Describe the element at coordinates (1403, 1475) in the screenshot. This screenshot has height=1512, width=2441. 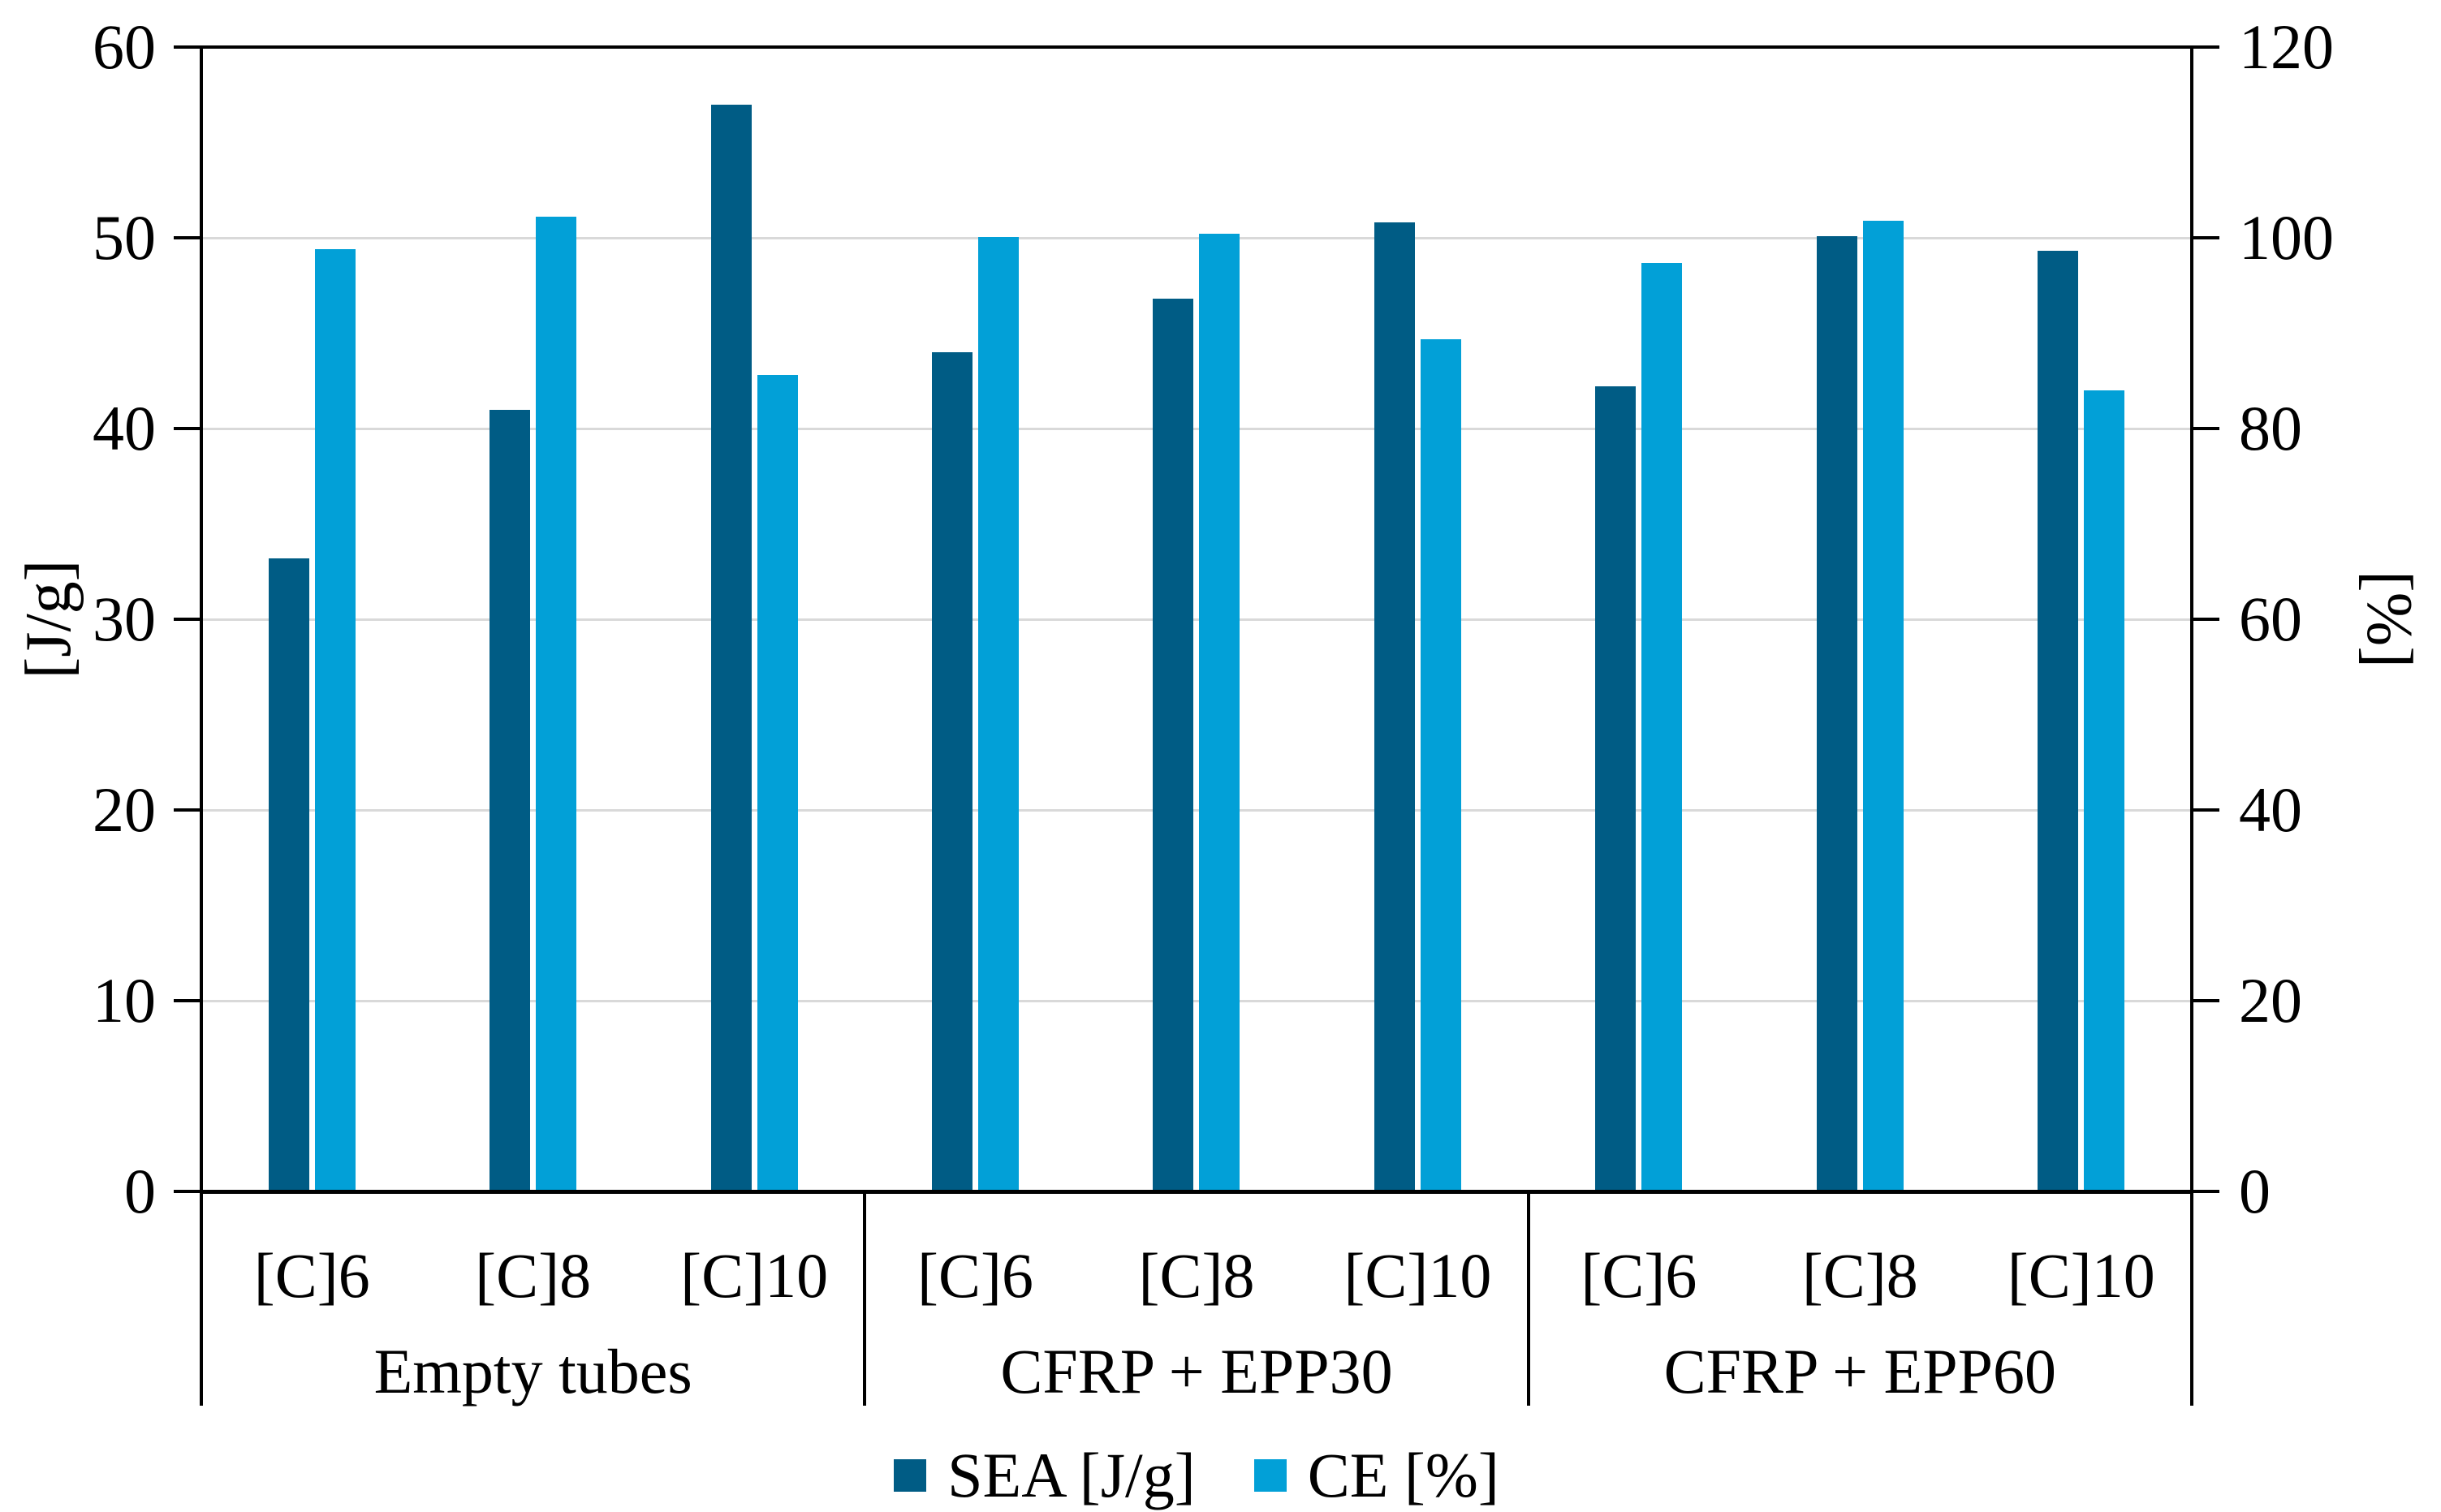
I see `ce-legend-label: CE [%]` at that location.